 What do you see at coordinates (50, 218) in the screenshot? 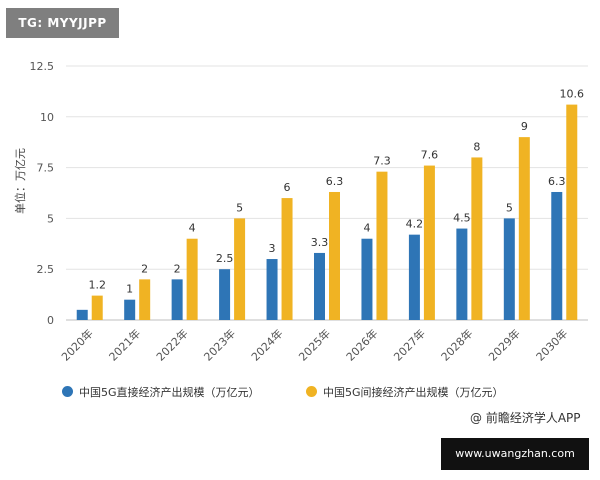
I see `y-tick-label: 5` at bounding box center [50, 218].